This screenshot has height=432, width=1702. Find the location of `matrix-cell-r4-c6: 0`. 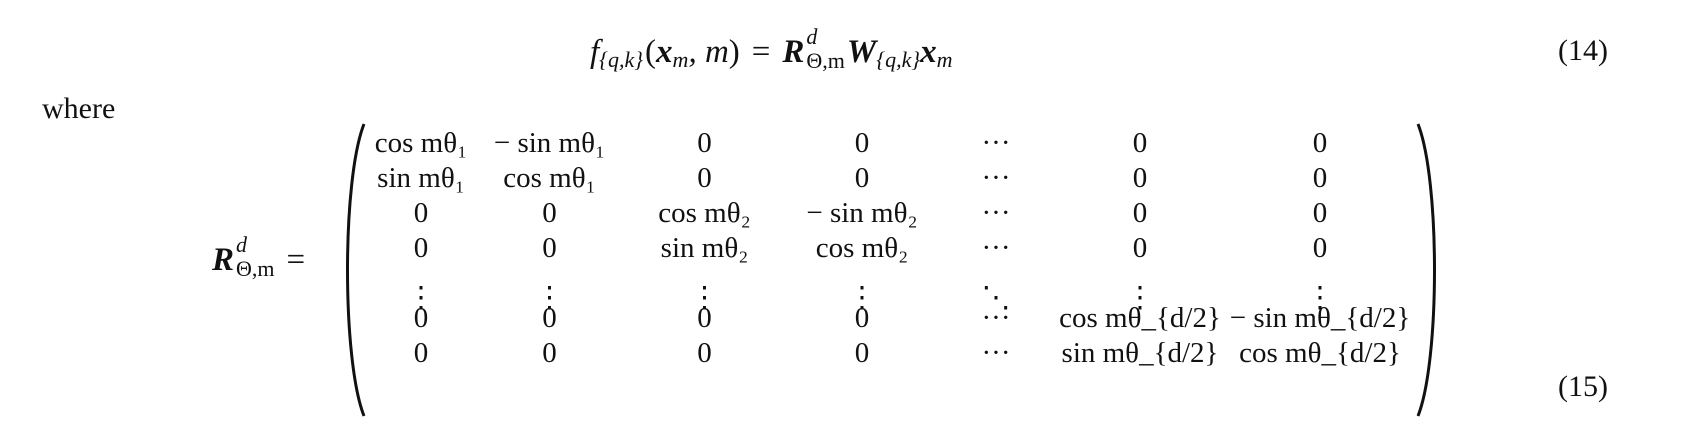

matrix-cell-r4-c6: 0 is located at coordinates (1140, 248).